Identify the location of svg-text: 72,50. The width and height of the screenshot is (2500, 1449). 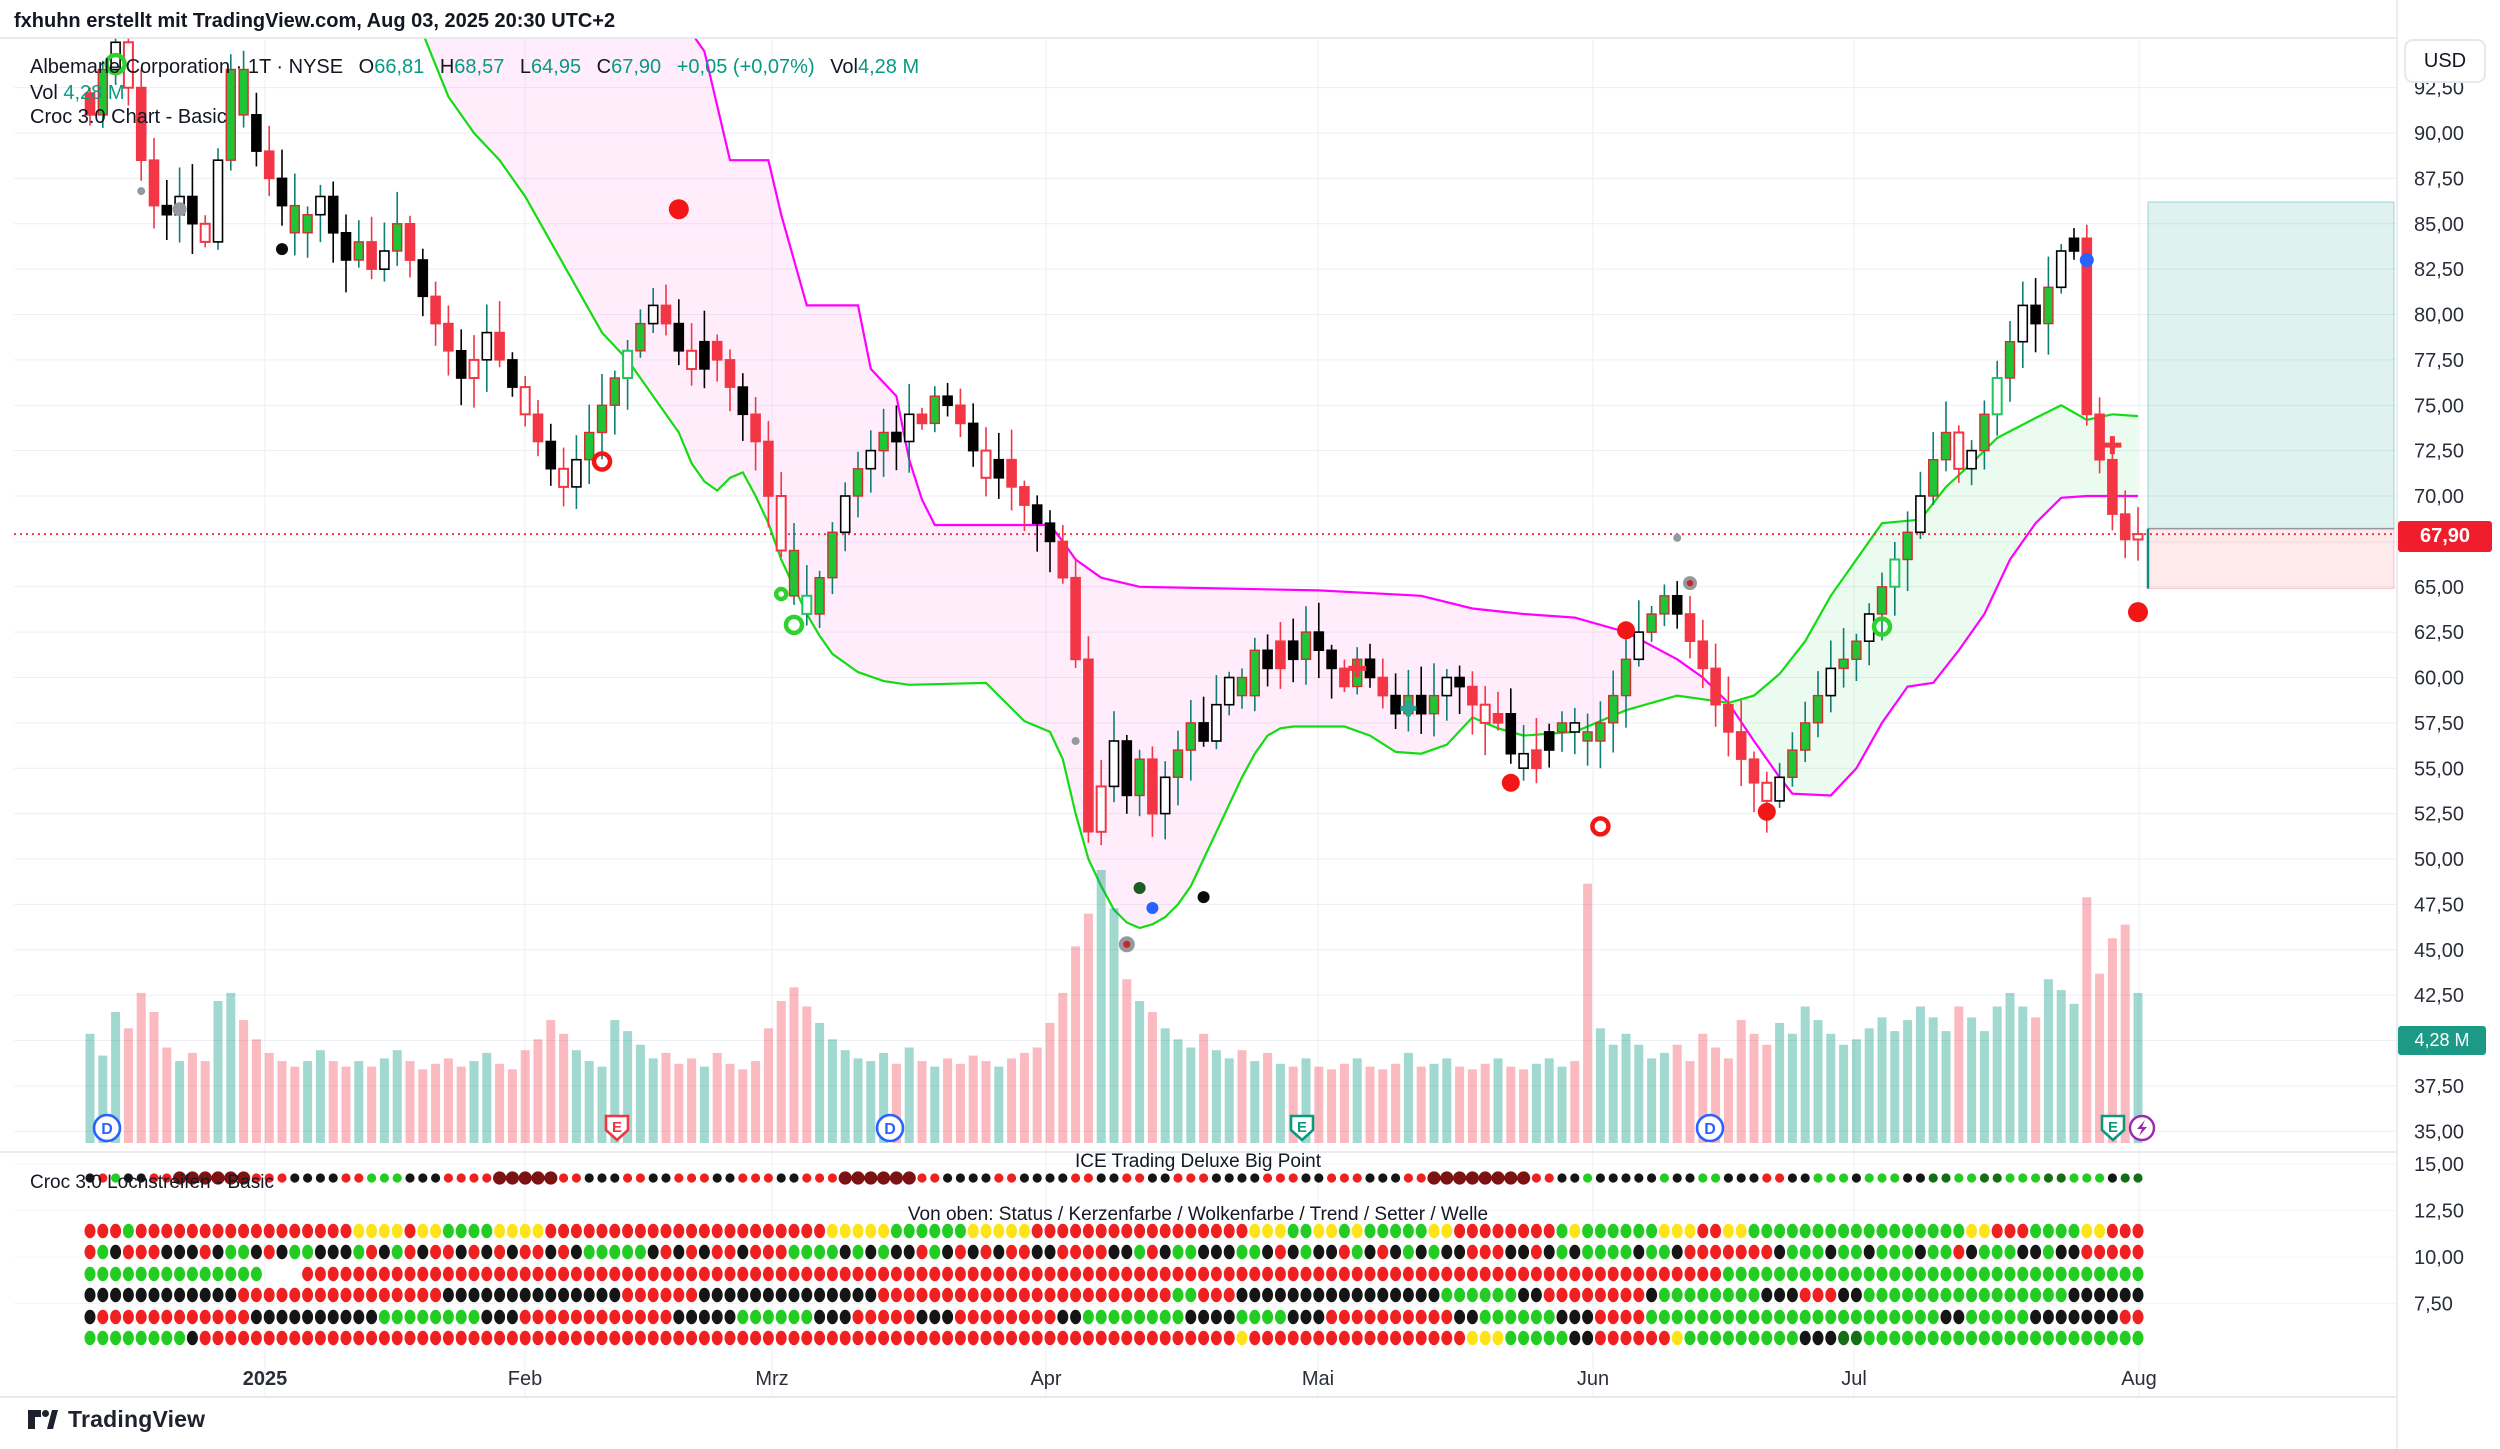
(2439, 452).